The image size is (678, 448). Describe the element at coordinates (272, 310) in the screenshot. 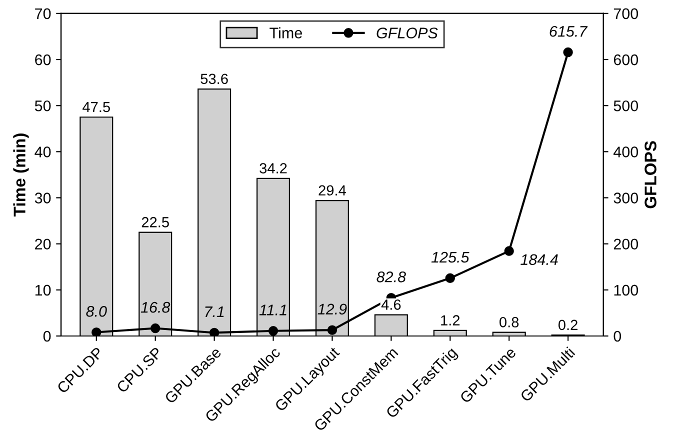

I see `data-label: 11.1` at that location.